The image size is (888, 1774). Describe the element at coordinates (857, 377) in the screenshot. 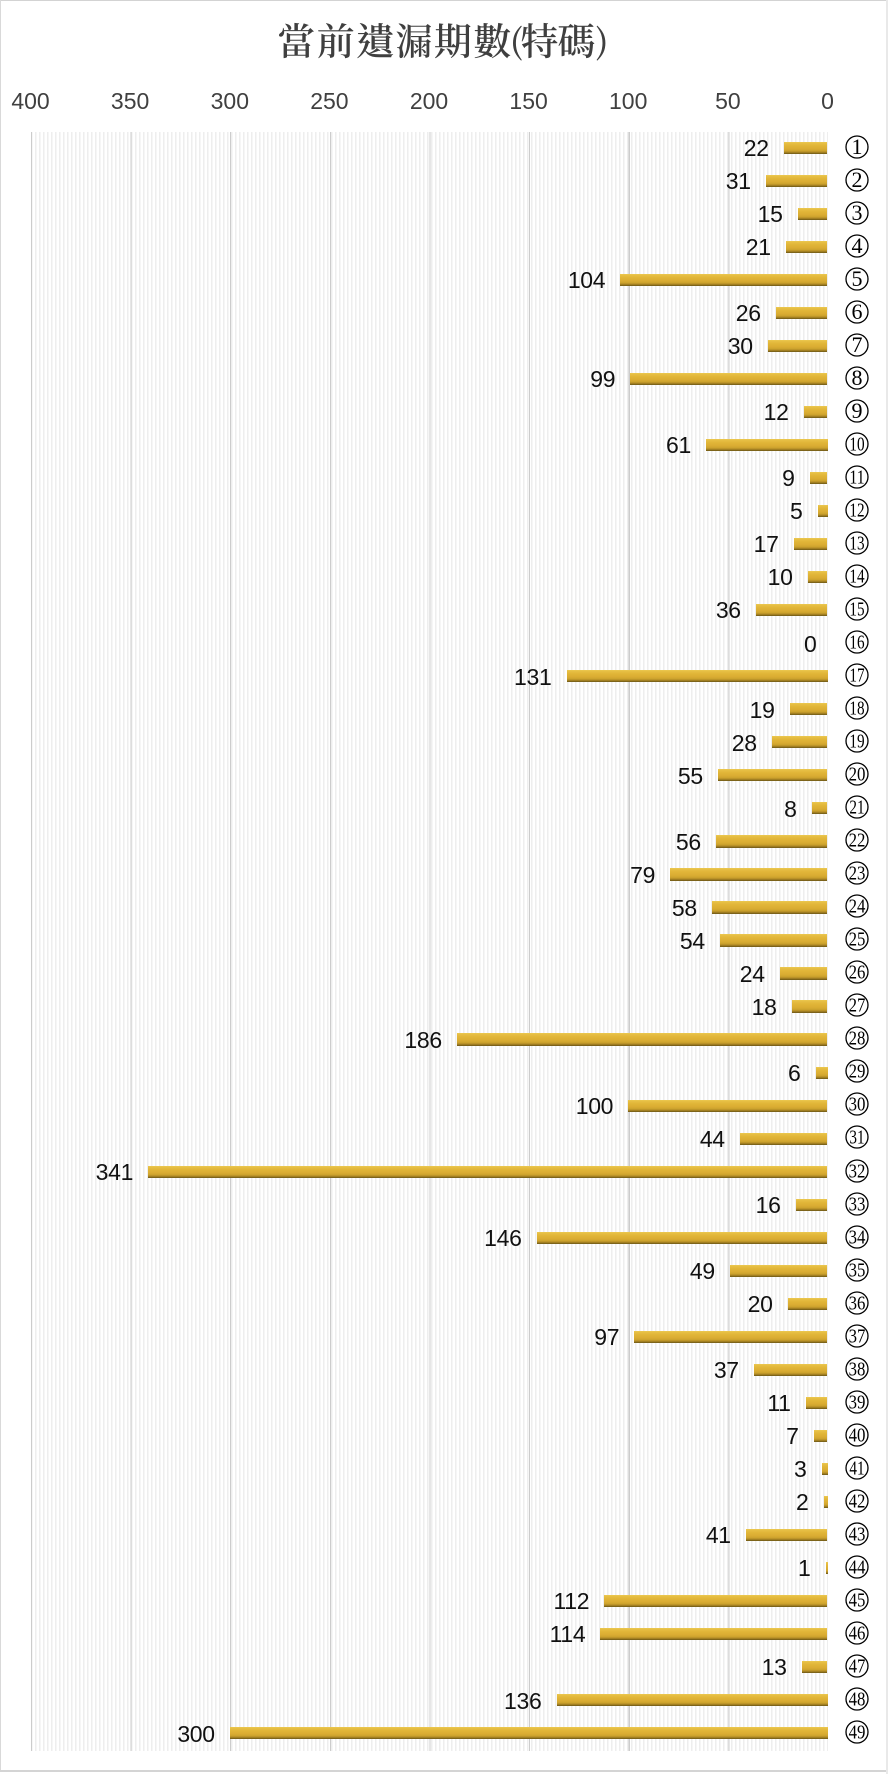

I see `svg-text: 8` at that location.